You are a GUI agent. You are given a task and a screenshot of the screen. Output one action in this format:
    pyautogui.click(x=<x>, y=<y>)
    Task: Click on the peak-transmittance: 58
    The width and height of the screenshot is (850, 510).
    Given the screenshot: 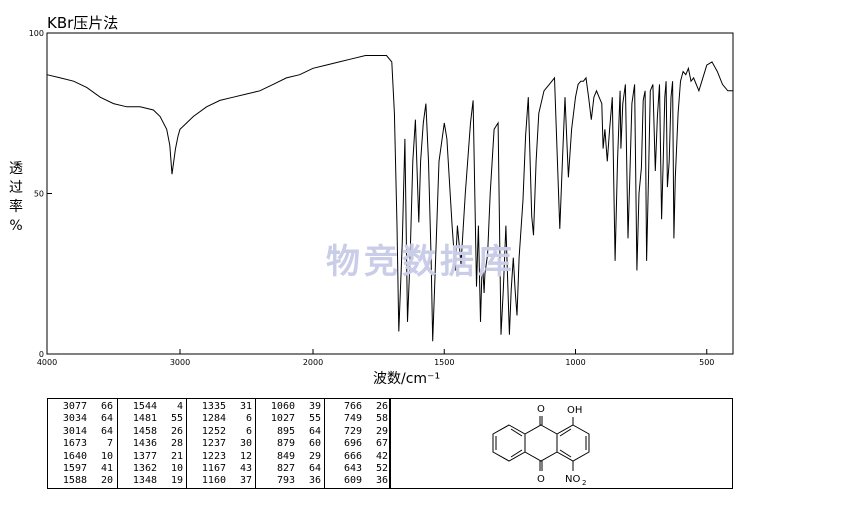 What is the action you would take?
    pyautogui.click(x=381, y=419)
    